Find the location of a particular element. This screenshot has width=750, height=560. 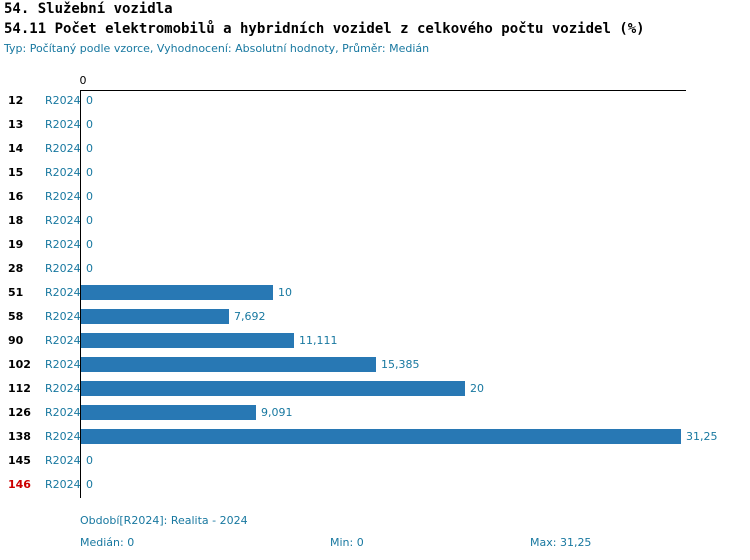

category-label: 16 is located at coordinates (16, 196).